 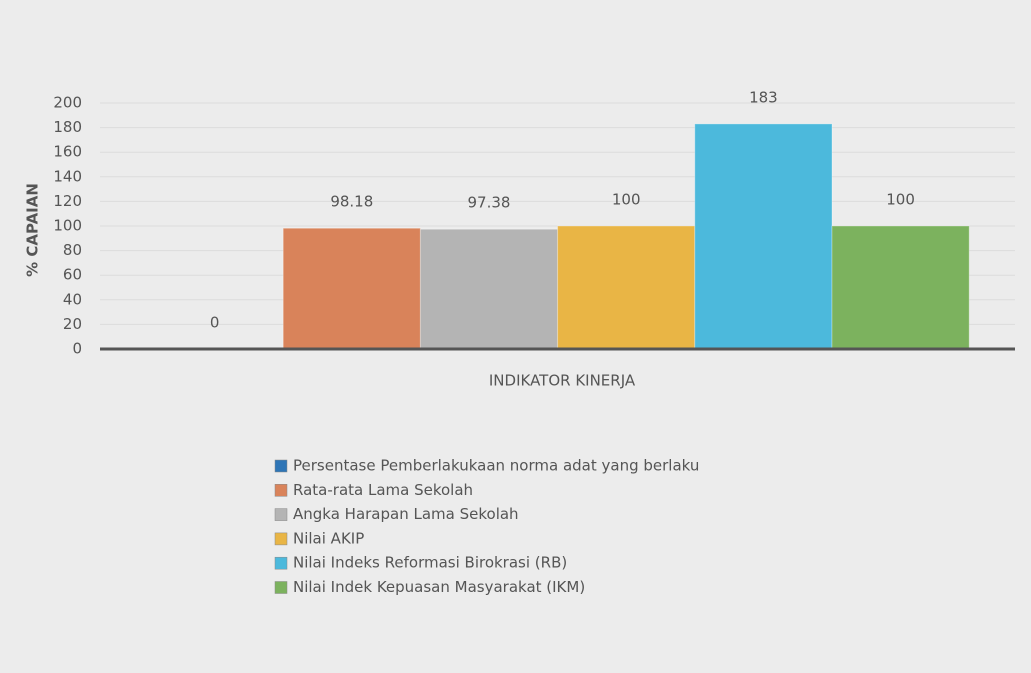 What do you see at coordinates (328, 538) in the screenshot?
I see `legend-label: Nilai AKIP` at bounding box center [328, 538].